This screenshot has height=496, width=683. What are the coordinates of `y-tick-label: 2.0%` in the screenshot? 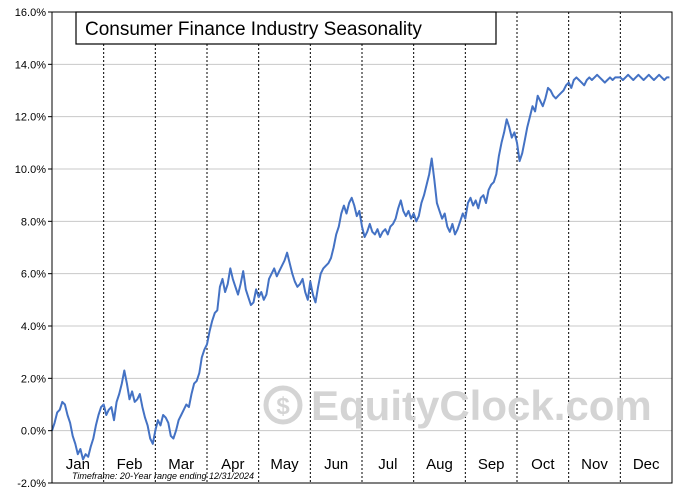 It's located at (33, 379).